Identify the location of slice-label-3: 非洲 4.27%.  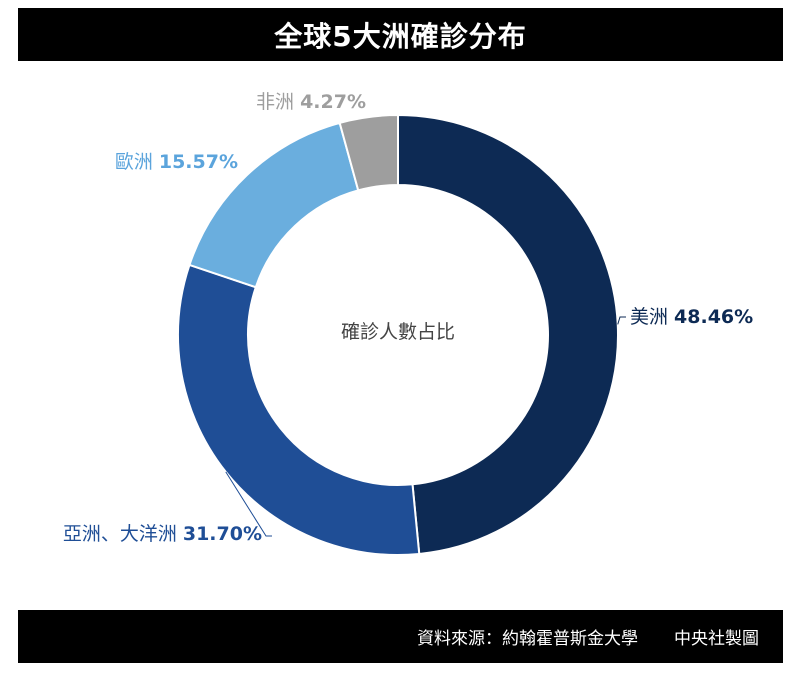
(311, 102).